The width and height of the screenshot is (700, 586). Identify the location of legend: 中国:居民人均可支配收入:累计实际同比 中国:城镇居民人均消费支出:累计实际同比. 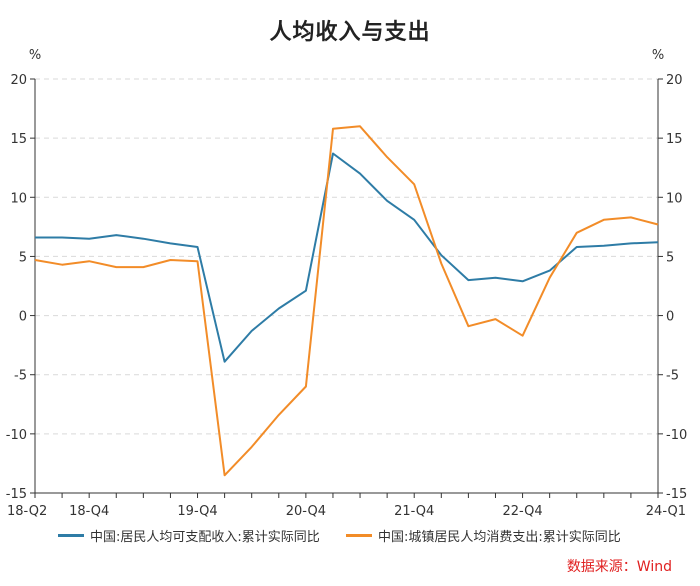
(378, 537).